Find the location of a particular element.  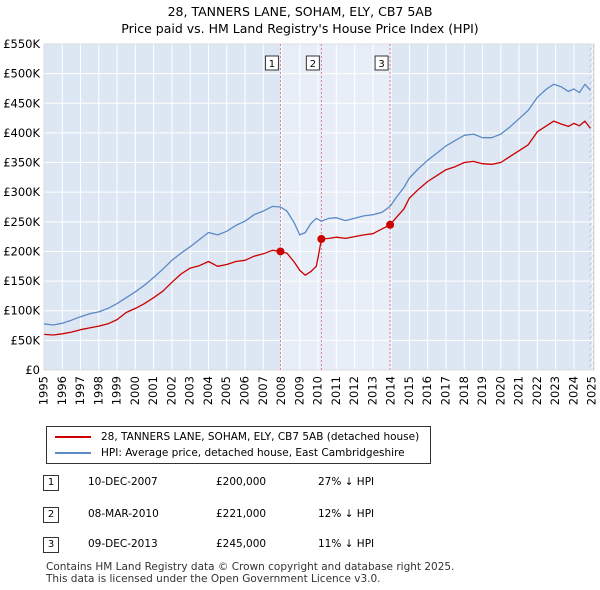

sale-hpi-diff: 12% ↓ HPI is located at coordinates (346, 514).